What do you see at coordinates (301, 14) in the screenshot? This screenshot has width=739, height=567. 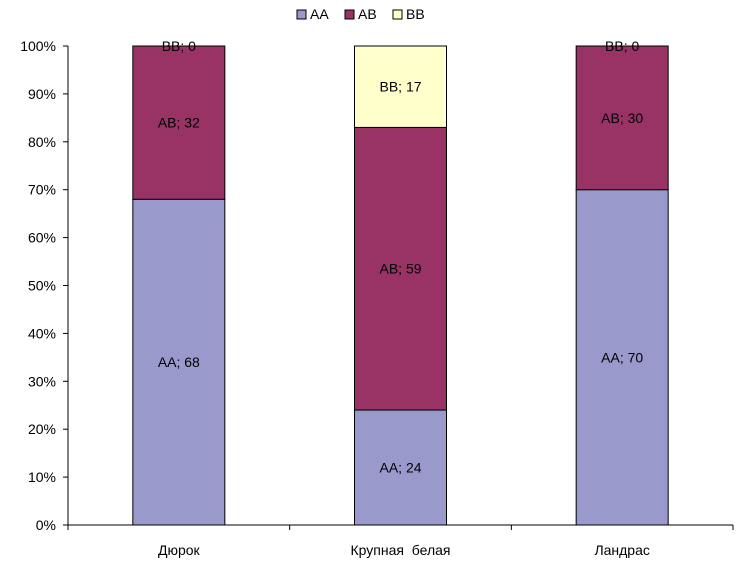 I see `legend-swatch-aa` at bounding box center [301, 14].